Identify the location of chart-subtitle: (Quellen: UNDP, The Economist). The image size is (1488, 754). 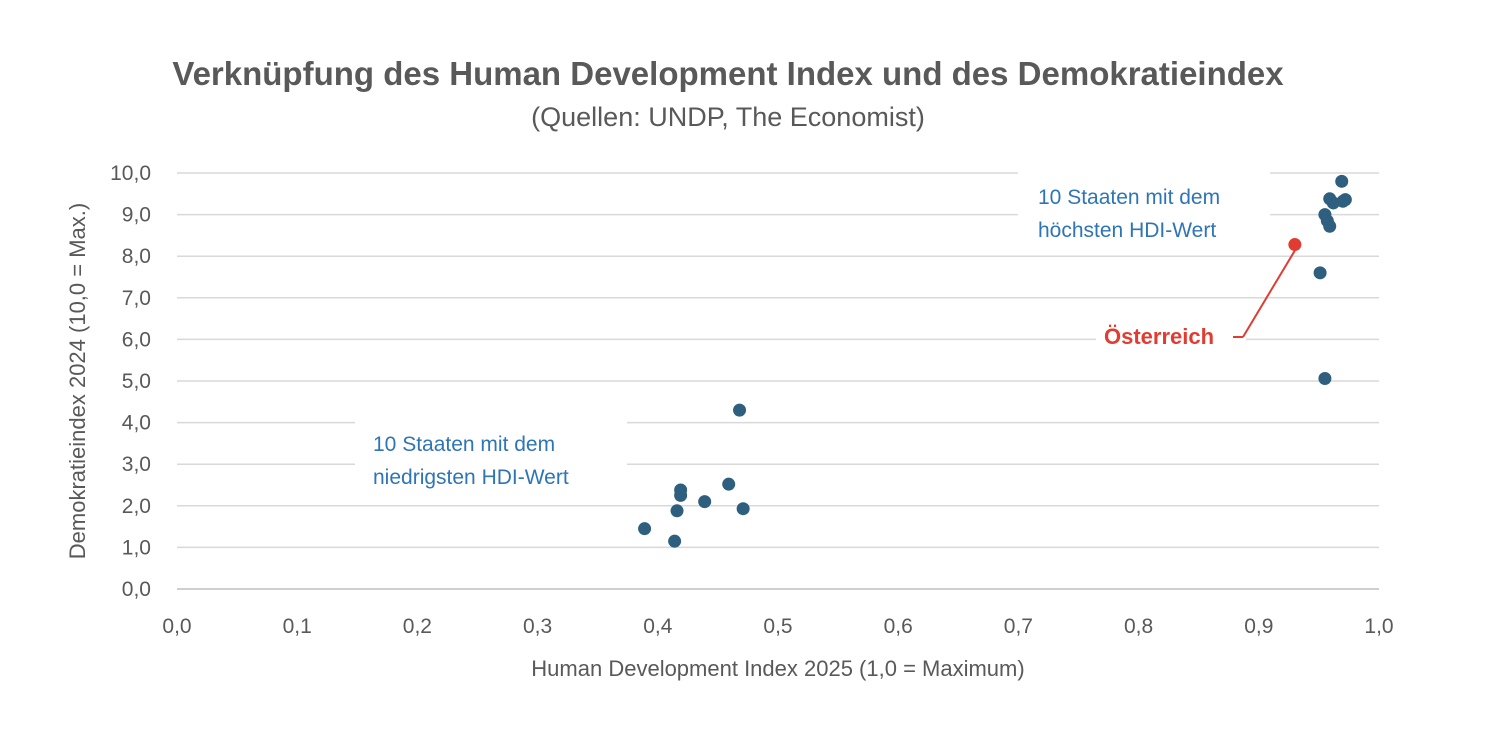
(728, 117).